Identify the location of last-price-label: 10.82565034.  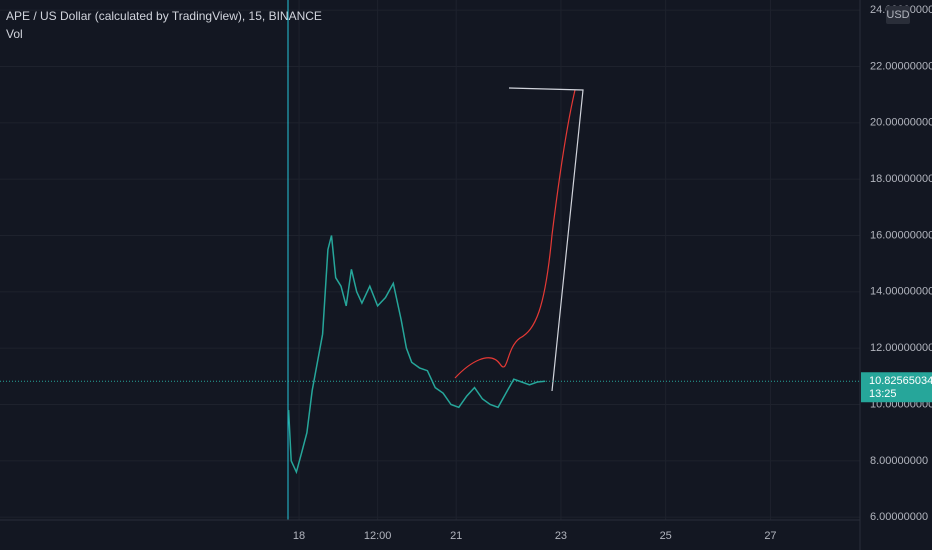
(900, 381).